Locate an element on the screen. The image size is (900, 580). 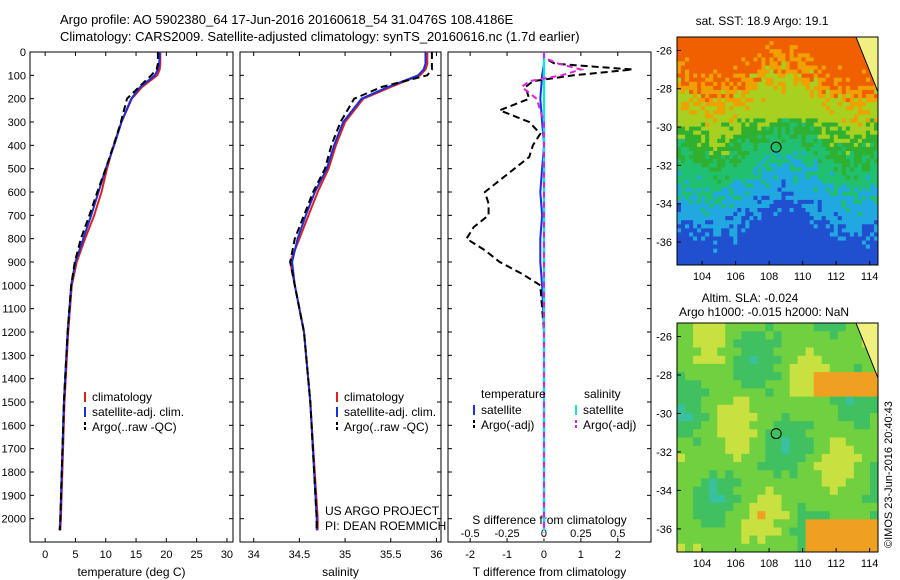
map-y-tick-label: -32 is located at coordinates (664, 453).